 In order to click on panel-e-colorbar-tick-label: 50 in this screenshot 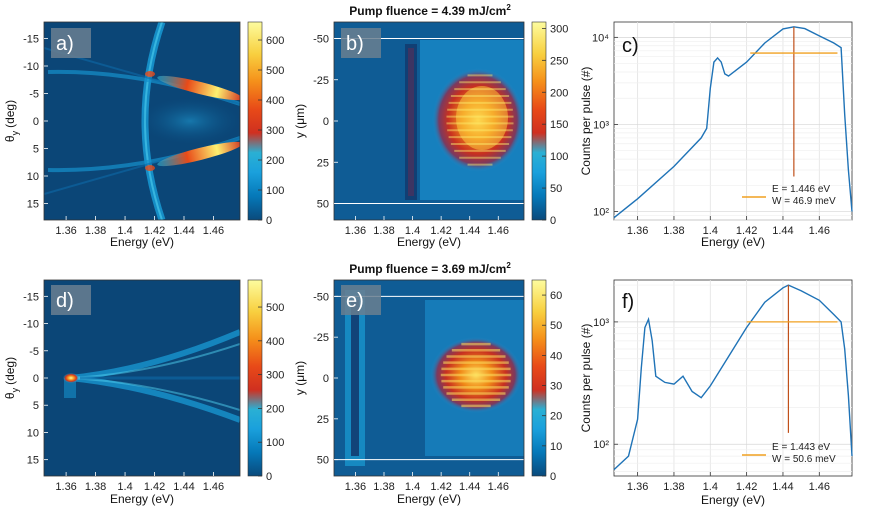, I will do `click(556, 326)`.